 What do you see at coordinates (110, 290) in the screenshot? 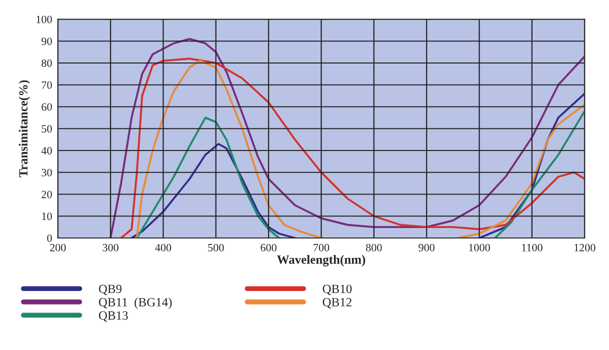
I see `legend-label: QB9` at bounding box center [110, 290].